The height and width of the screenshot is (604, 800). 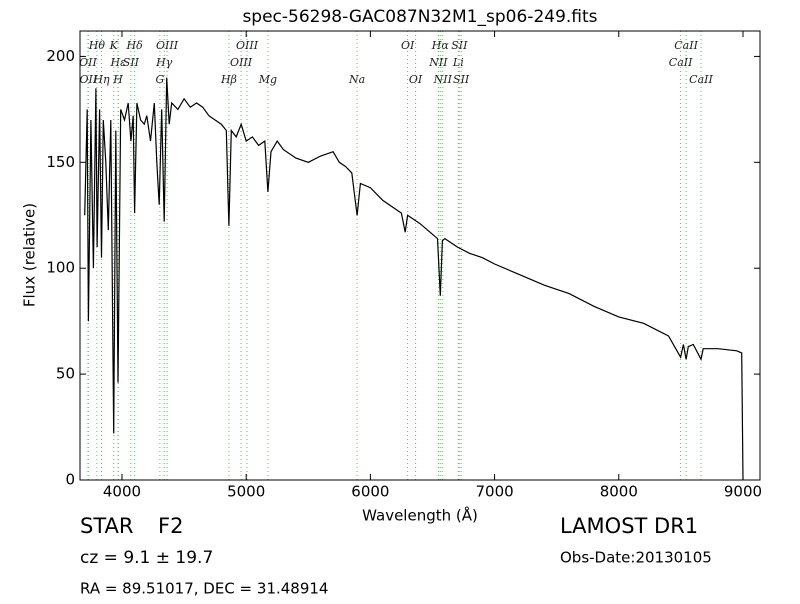 I want to click on spectral-line-label: Hθ, so click(x=97, y=45).